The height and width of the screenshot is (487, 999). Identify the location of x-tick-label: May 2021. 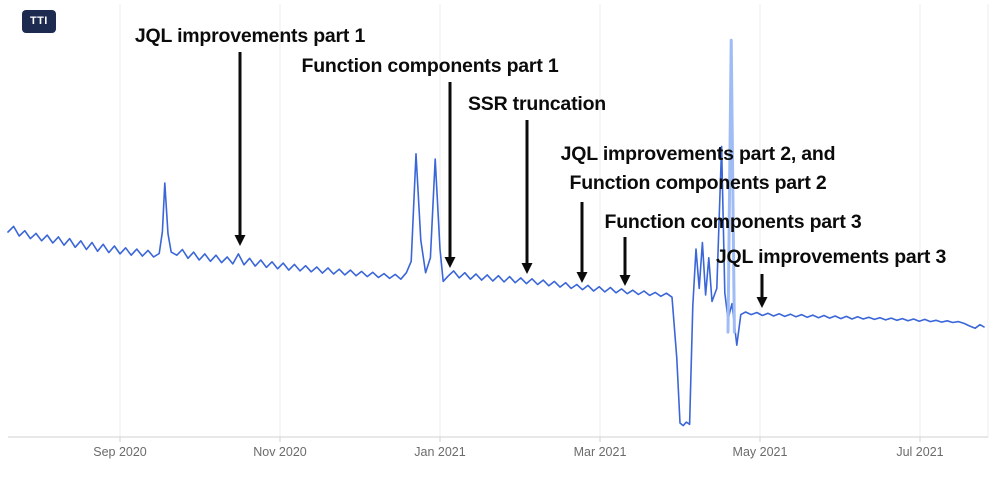
(760, 452).